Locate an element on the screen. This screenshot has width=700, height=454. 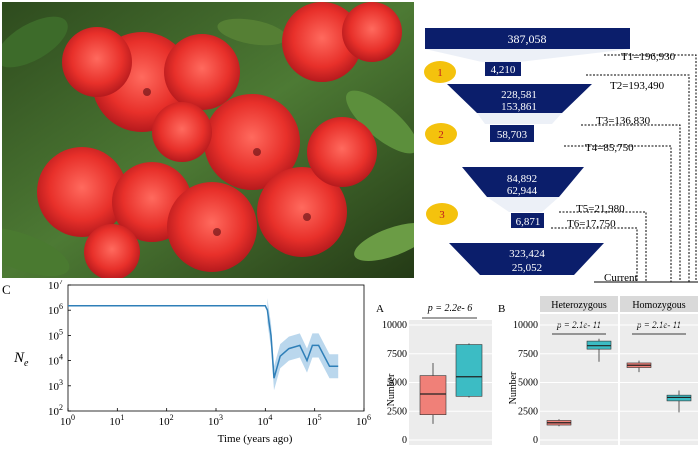
time-xtick-label: 10⁴ is located at coordinates (264, 420).